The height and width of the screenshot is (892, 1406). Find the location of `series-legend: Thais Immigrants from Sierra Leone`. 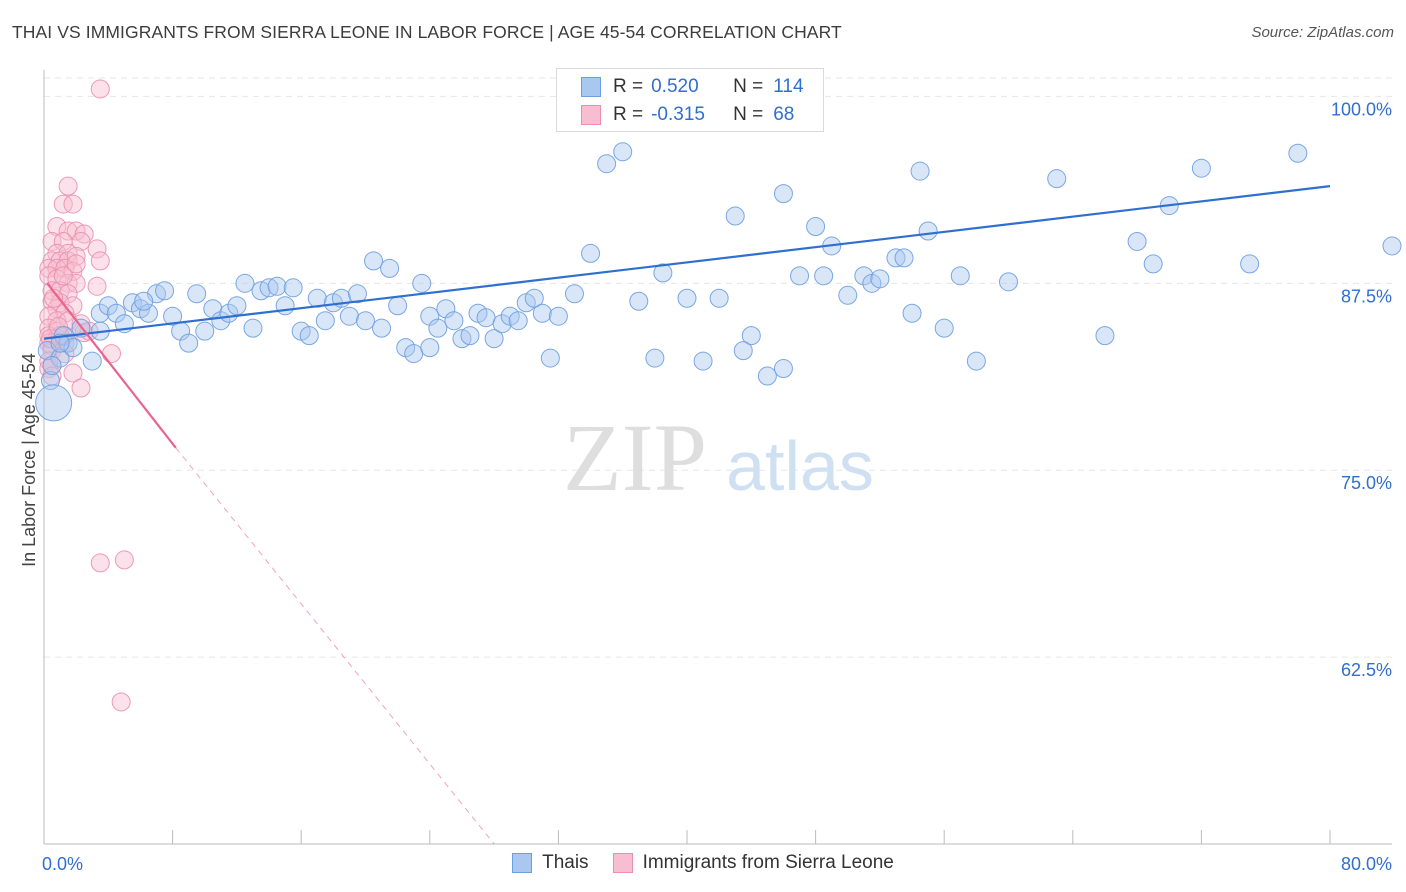

series-legend: Thais Immigrants from Sierra Leone is located at coordinates (703, 863).